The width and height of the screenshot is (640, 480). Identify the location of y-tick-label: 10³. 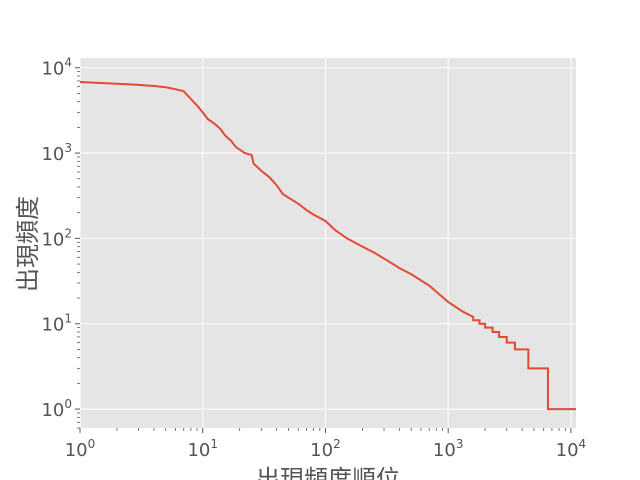
(56, 153).